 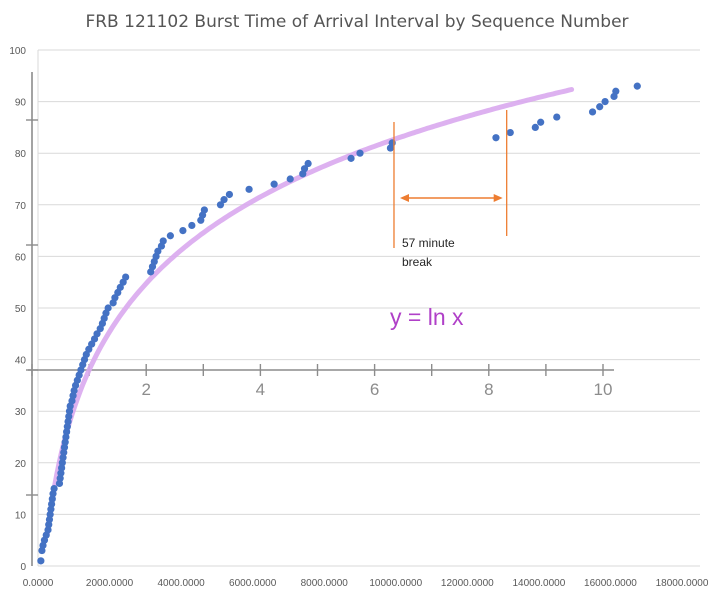 I want to click on y-tick-label: 100, so click(x=17, y=51).